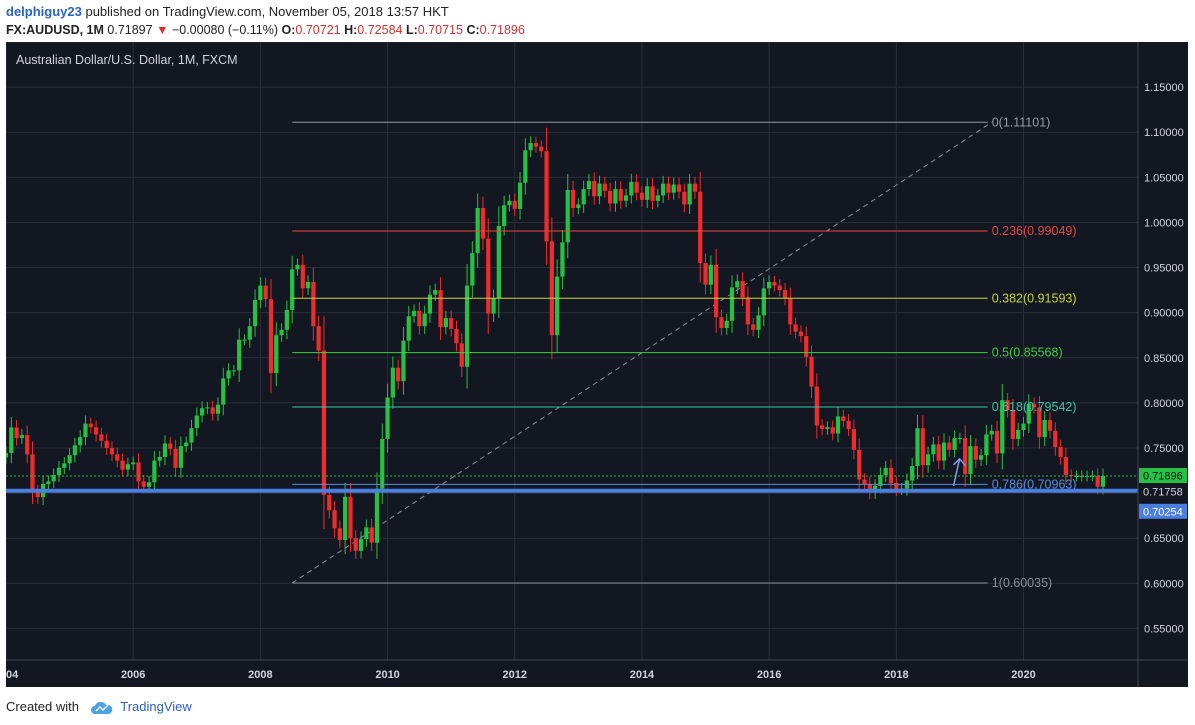 Image resolution: width=1195 pixels, height=725 pixels. What do you see at coordinates (42, 706) in the screenshot?
I see `created-with-label: Created with` at bounding box center [42, 706].